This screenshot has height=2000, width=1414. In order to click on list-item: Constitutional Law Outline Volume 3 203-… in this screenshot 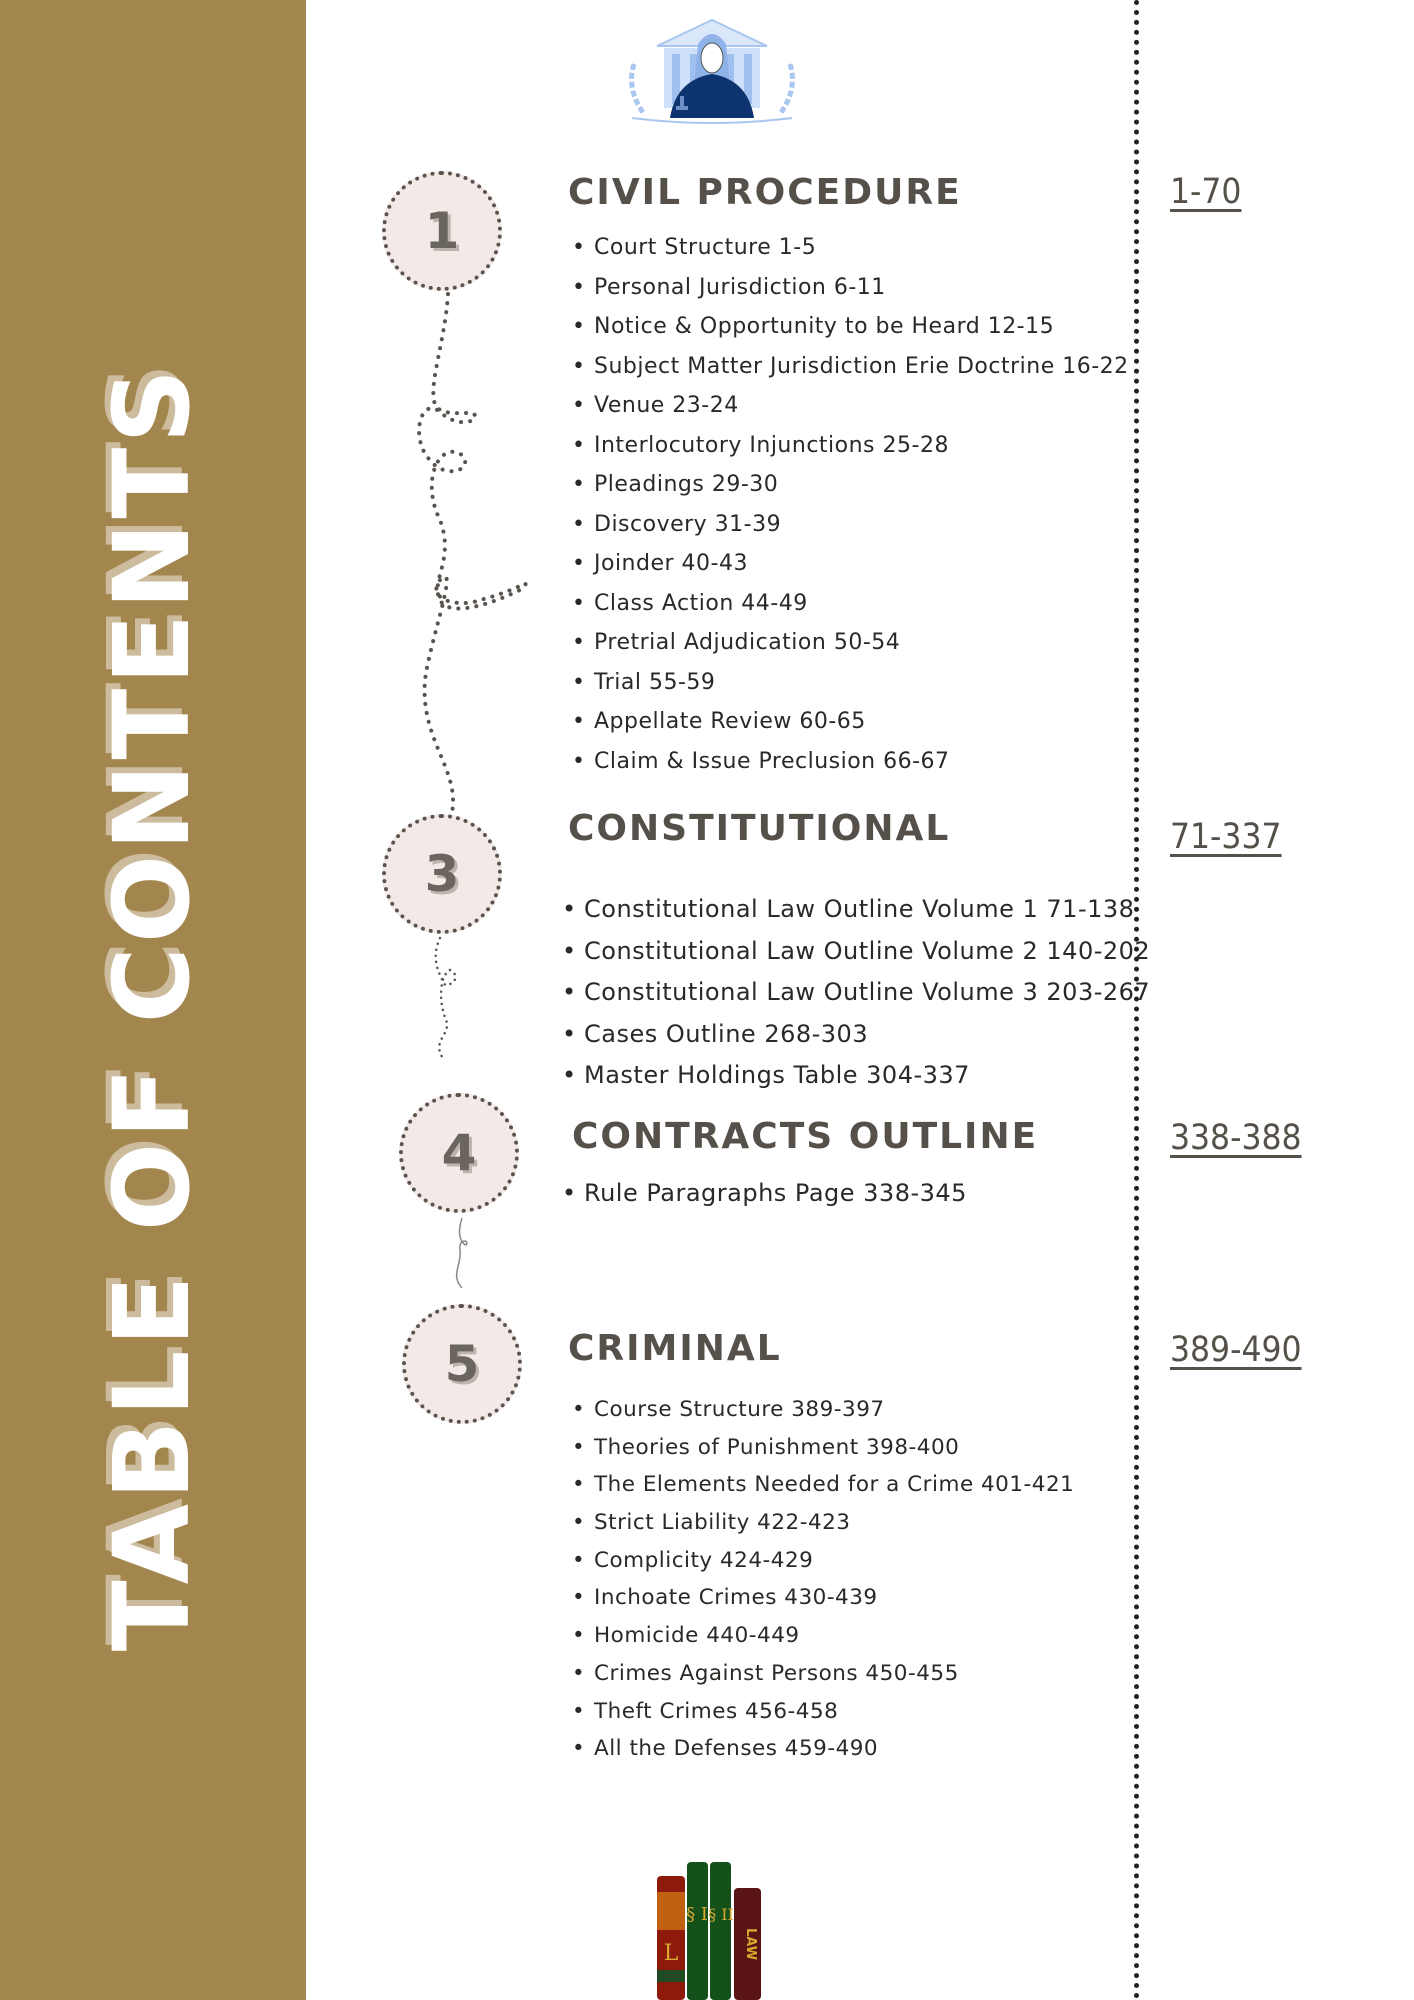, I will do `click(856, 993)`.